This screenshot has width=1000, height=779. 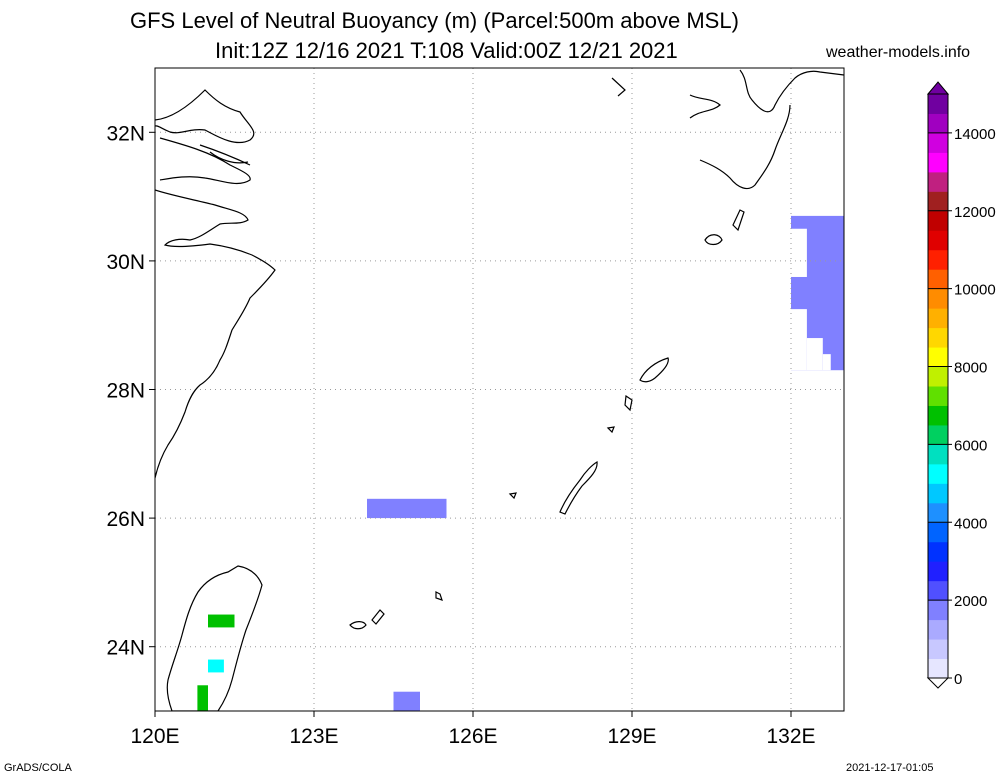 What do you see at coordinates (938, 88) in the screenshot?
I see `colorbar-max-arrow` at bounding box center [938, 88].